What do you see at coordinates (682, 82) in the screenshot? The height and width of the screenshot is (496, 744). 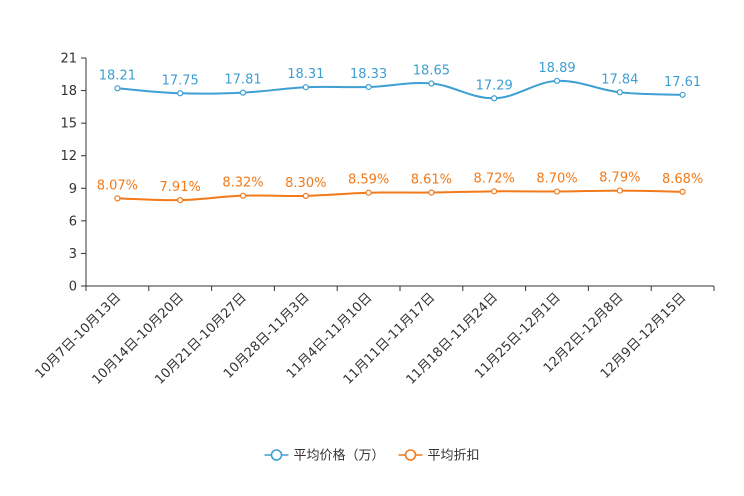 I see `data-label: 17.61` at bounding box center [682, 82].